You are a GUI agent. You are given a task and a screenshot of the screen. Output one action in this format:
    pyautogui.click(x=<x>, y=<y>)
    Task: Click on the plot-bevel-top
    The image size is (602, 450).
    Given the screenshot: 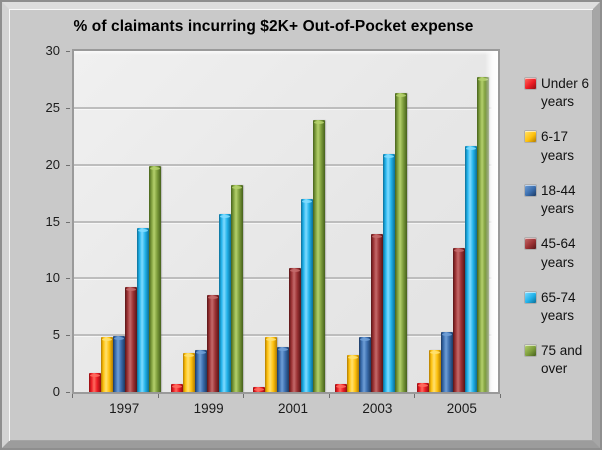 What is the action you would take?
    pyautogui.click(x=286, y=53)
    